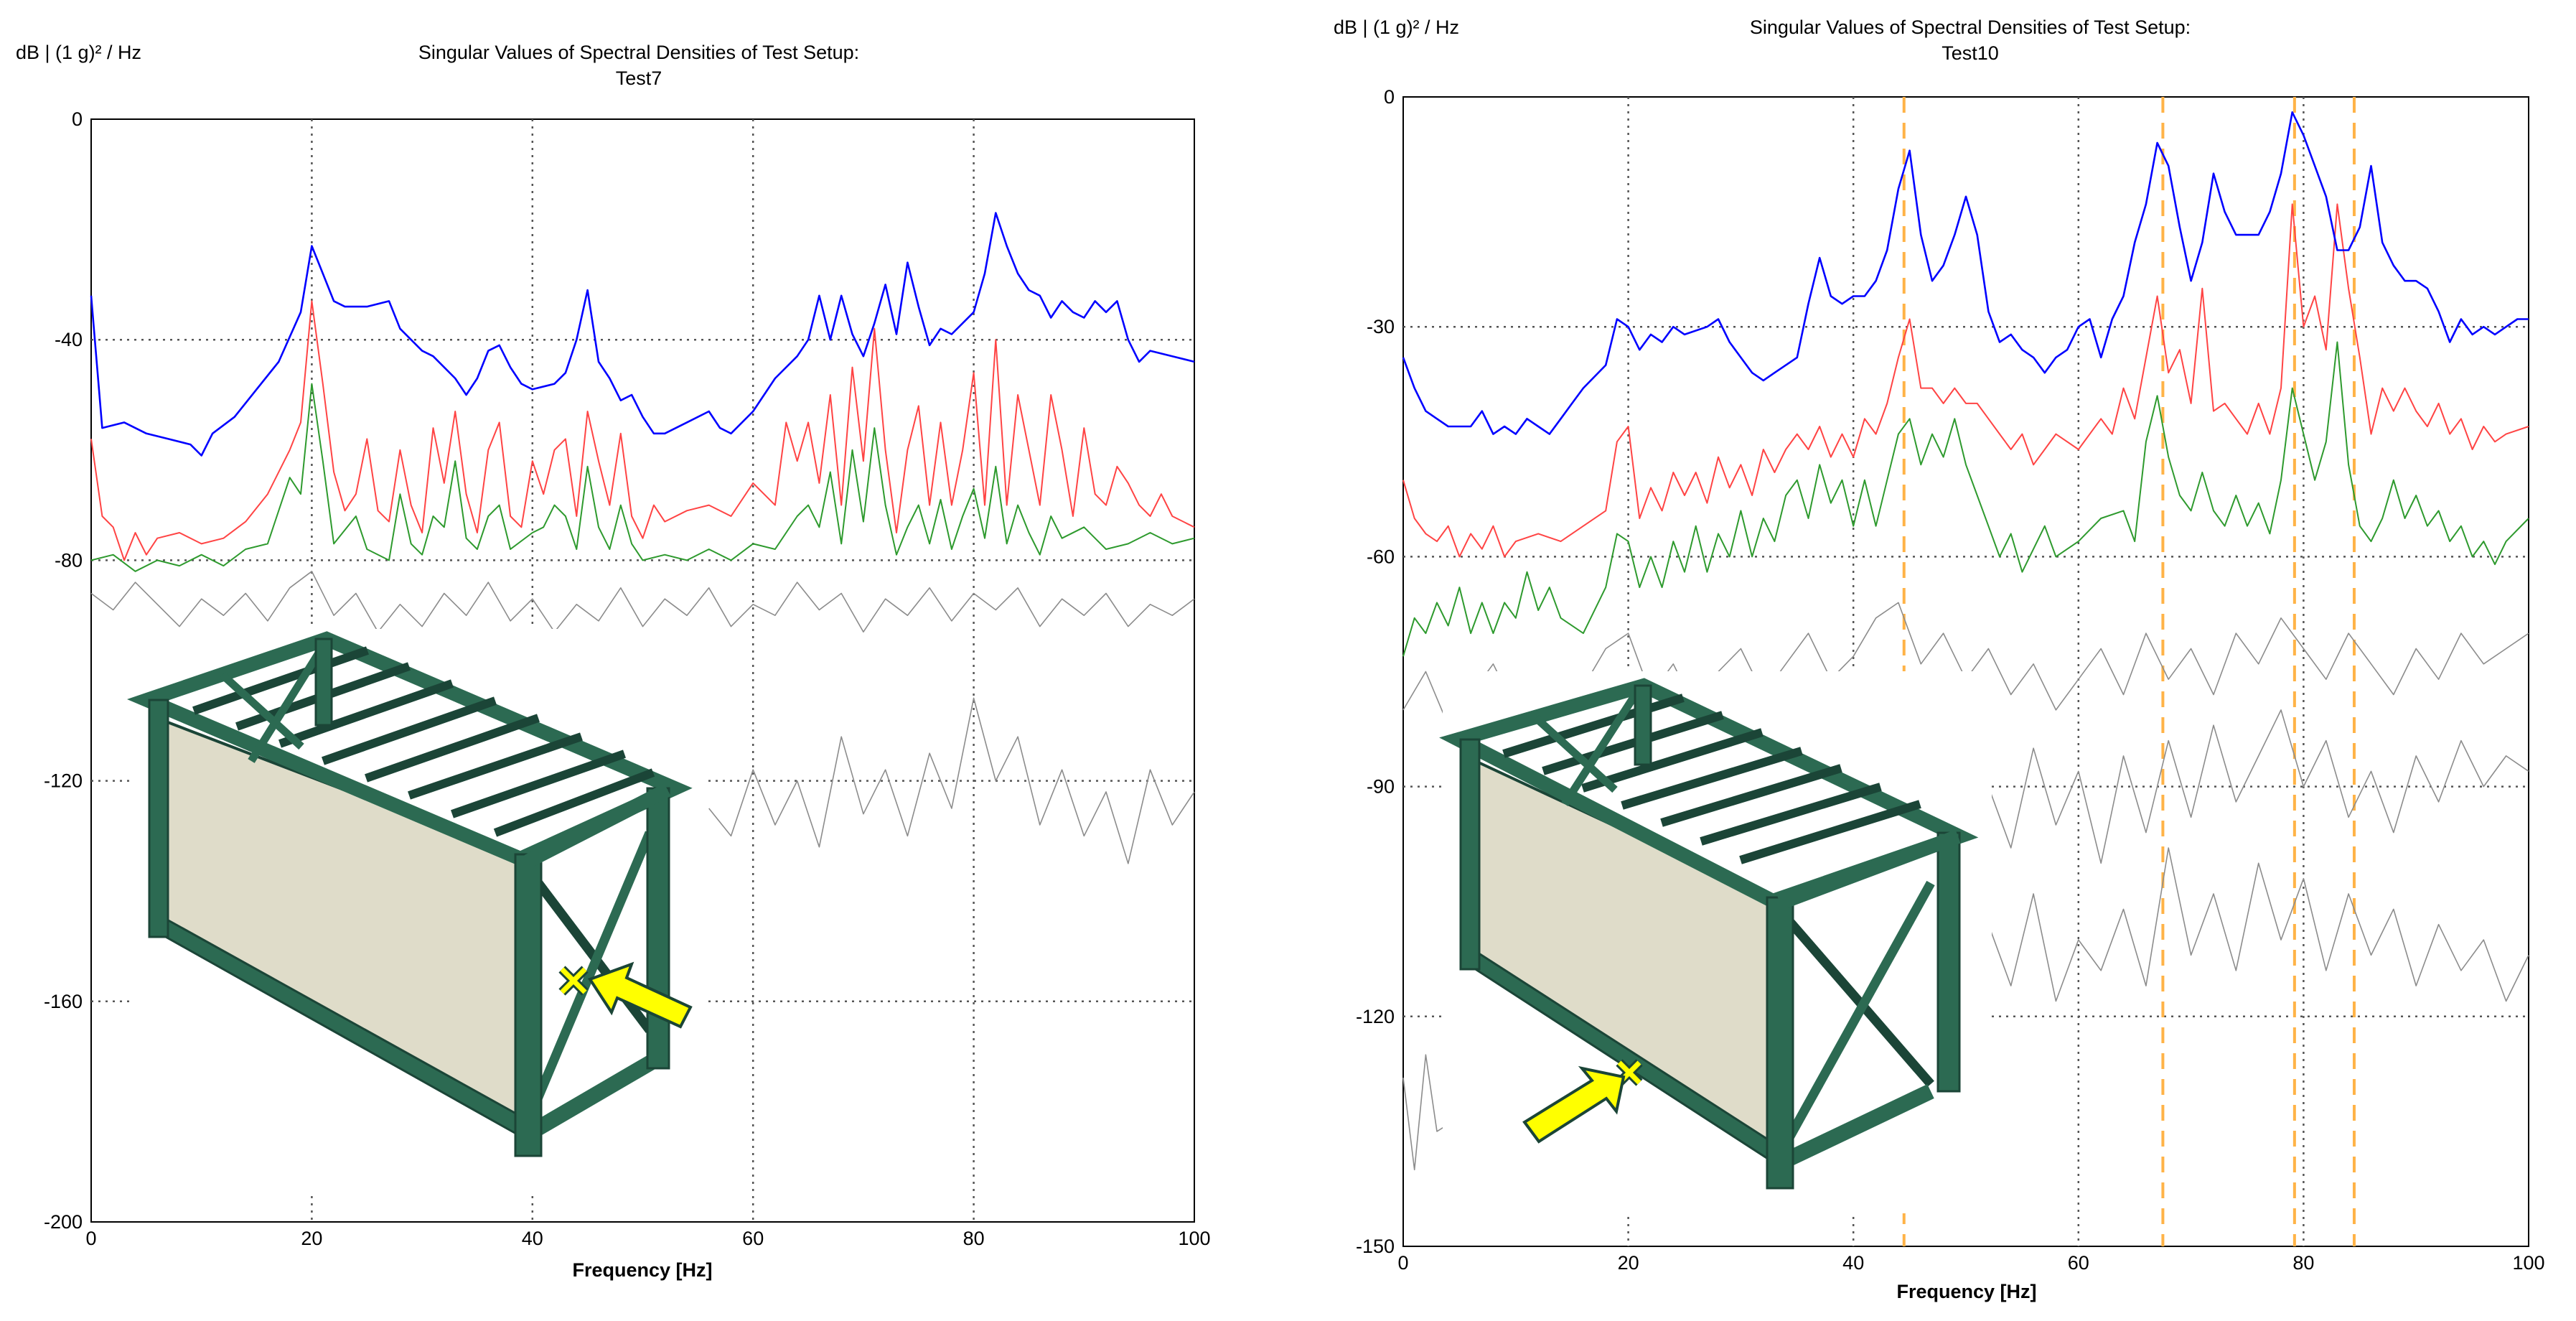 The image size is (2576, 1321). What do you see at coordinates (1376, 1246) in the screenshot?
I see `y-tick-label: -150` at bounding box center [1376, 1246].